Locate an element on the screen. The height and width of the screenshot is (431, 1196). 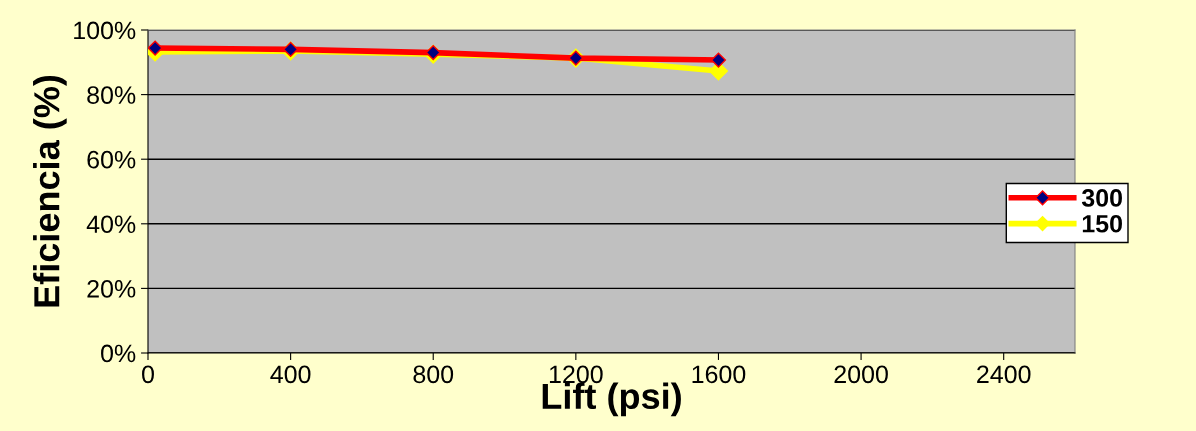
y-tick-label: 100% is located at coordinates (105, 30).